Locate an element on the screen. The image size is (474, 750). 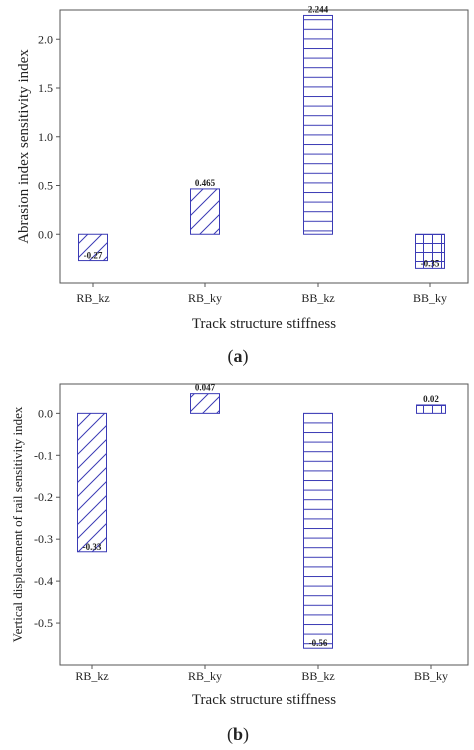
y-axis-ticks: 0.0 -0.1 -0.2 -0.3 -0.4 -0.5 is located at coordinates (47, 518).